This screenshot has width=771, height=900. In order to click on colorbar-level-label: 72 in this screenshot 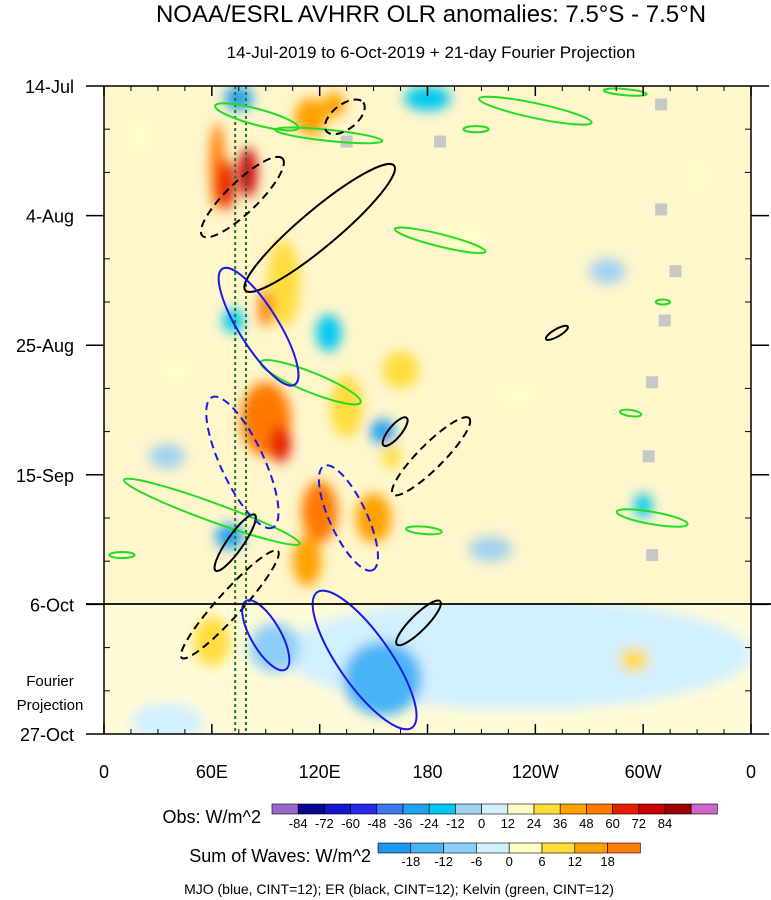, I will do `click(639, 823)`.